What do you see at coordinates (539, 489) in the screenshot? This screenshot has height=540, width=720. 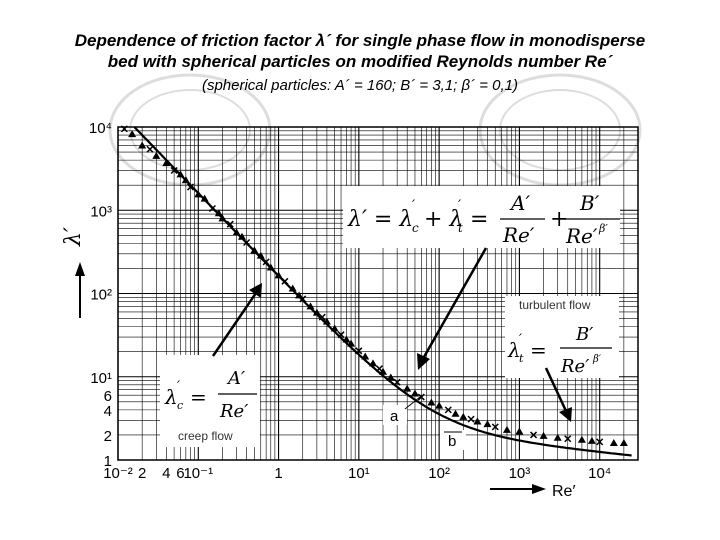 I see `x-axis-arrow-head` at bounding box center [539, 489].